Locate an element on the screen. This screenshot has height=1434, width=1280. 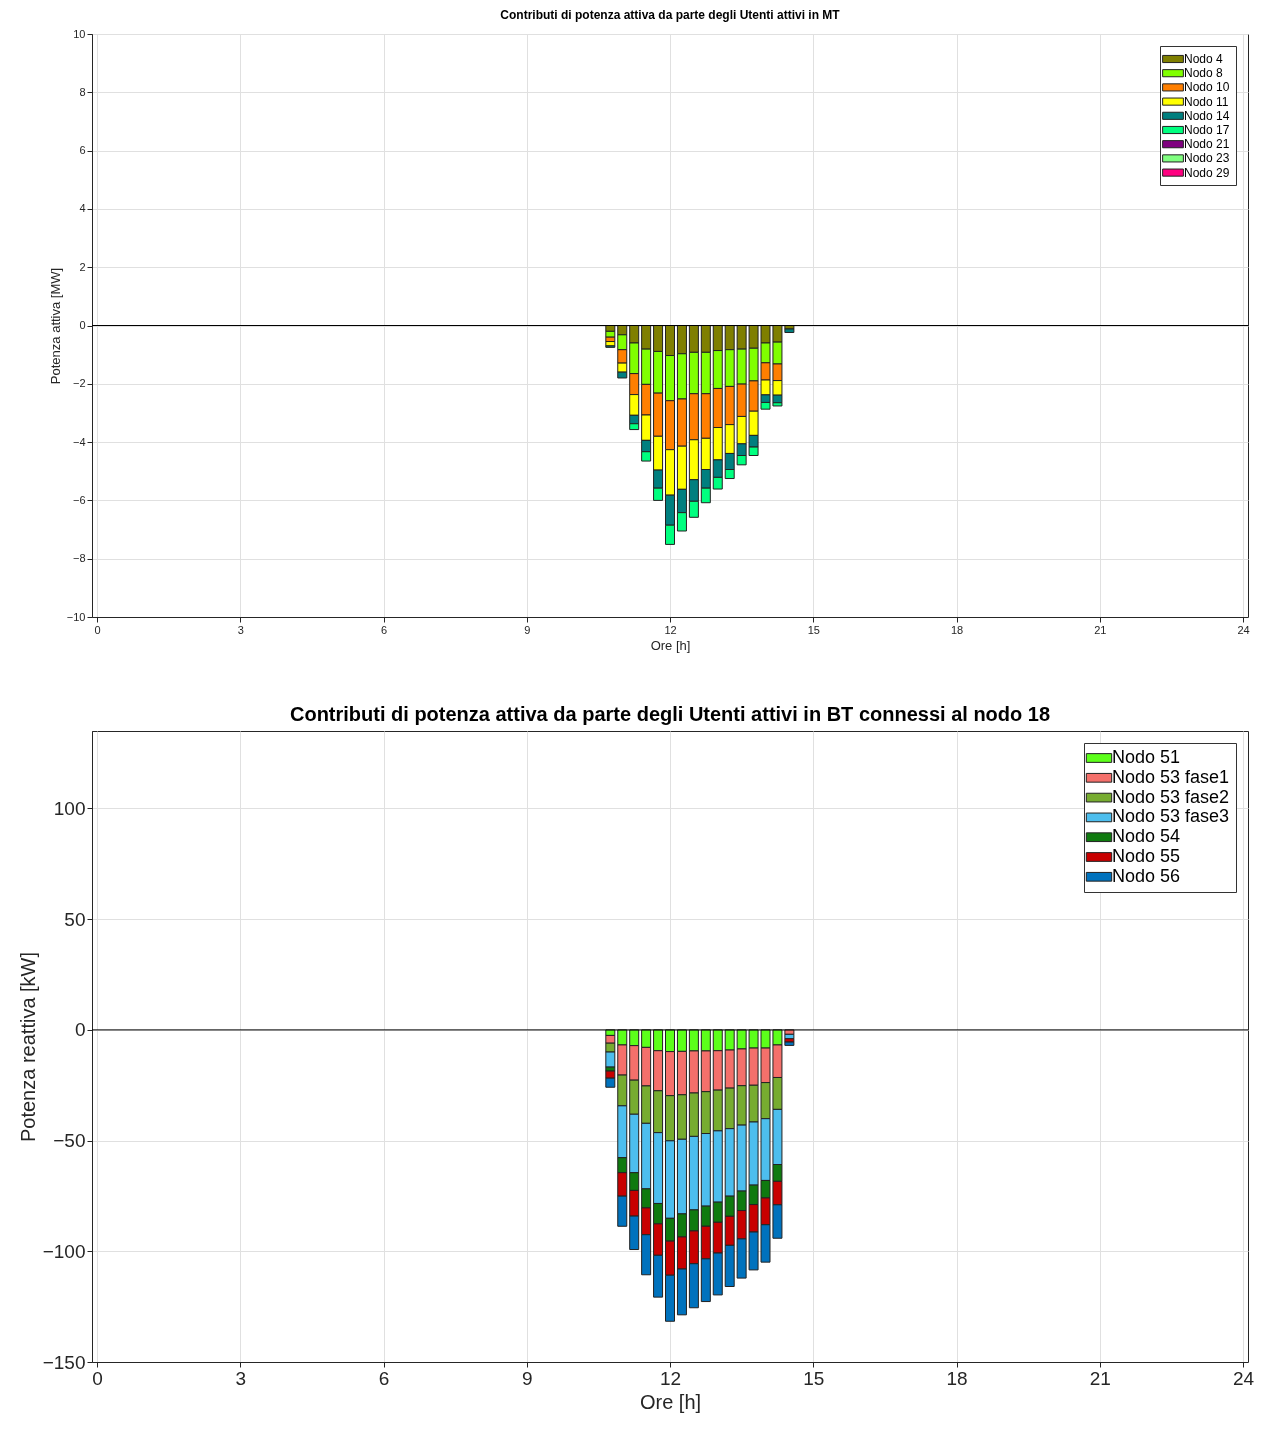
y-tick-label: −2 is located at coordinates (79, 383).